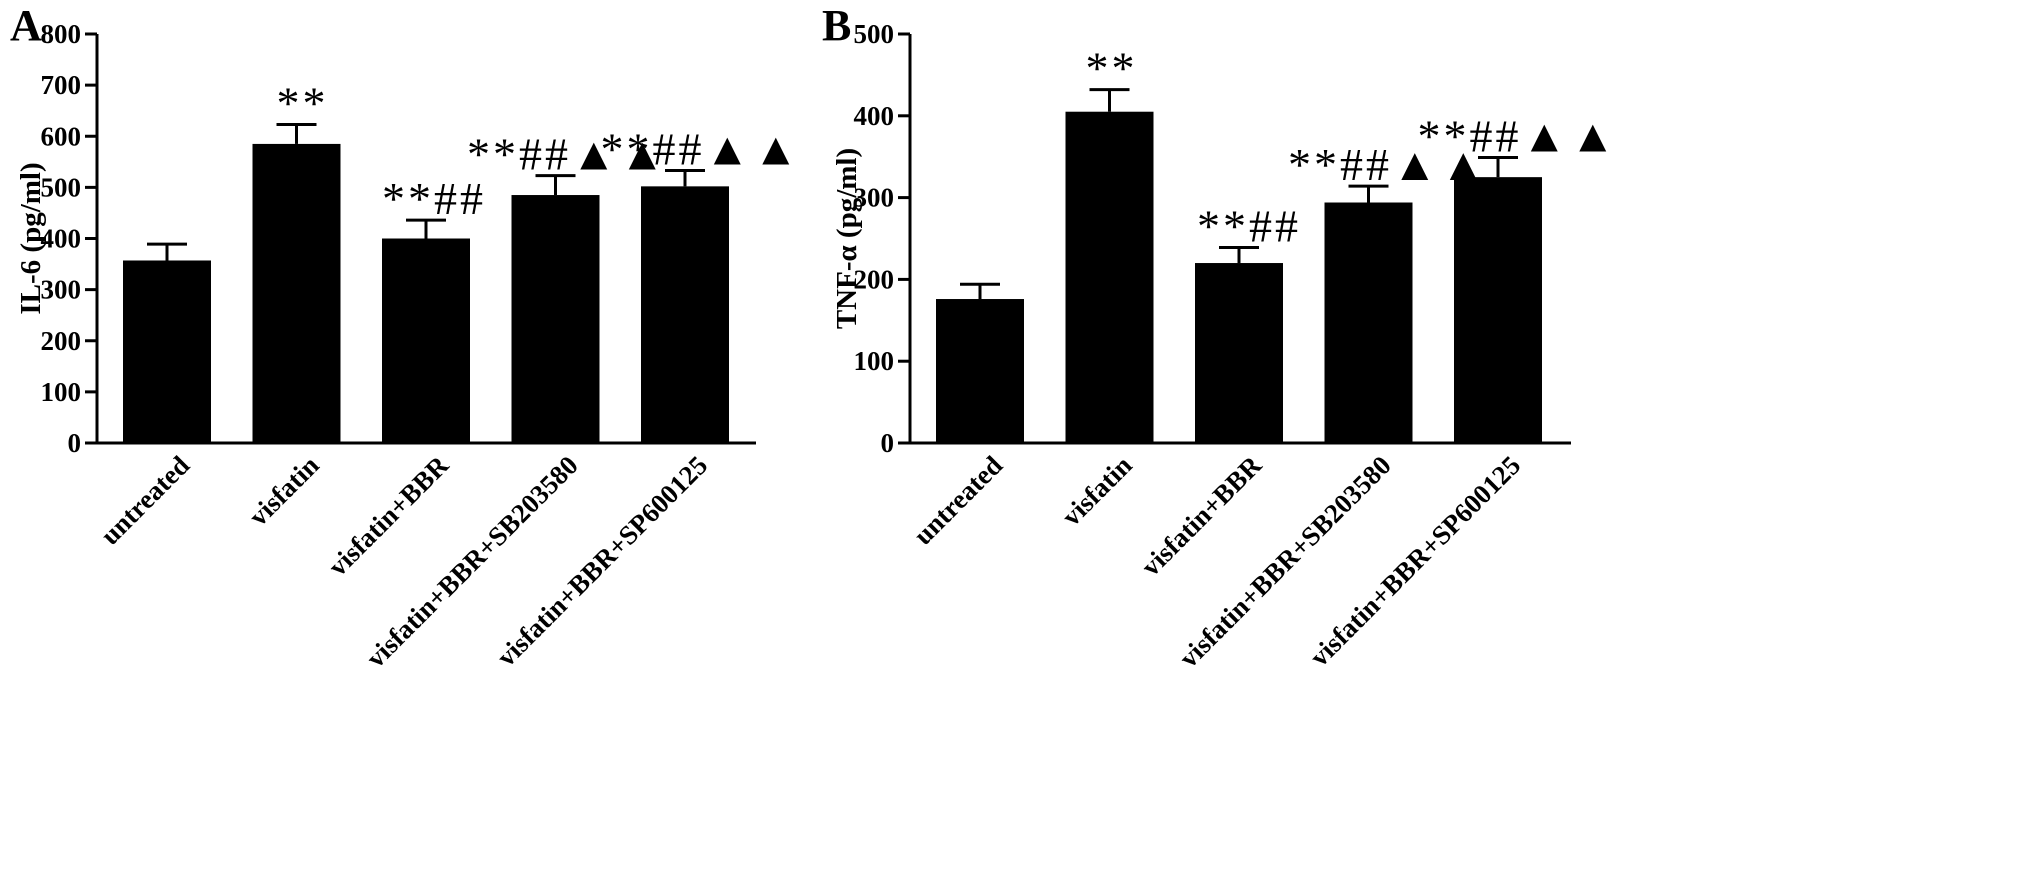 This screenshot has height=881, width=2031. I want to click on y-tick-label: 700, so click(61, 85).